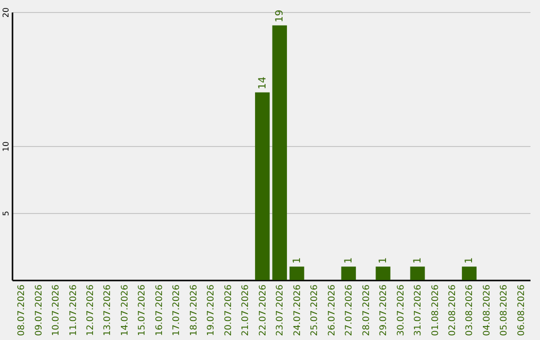  What do you see at coordinates (159, 310) in the screenshot?
I see `x-tick-label: 16.07.2026` at bounding box center [159, 310].